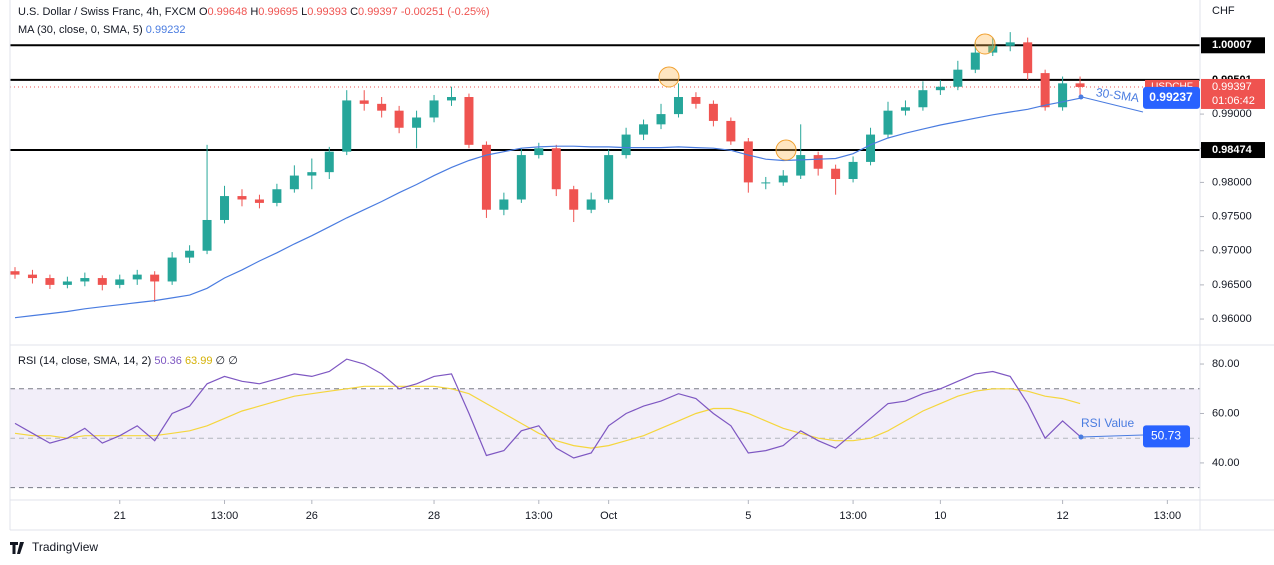 The width and height of the screenshot is (1274, 565). I want to click on rsi-legend-label: RSI (14, close, SMA, 14, 2), so click(84, 361).